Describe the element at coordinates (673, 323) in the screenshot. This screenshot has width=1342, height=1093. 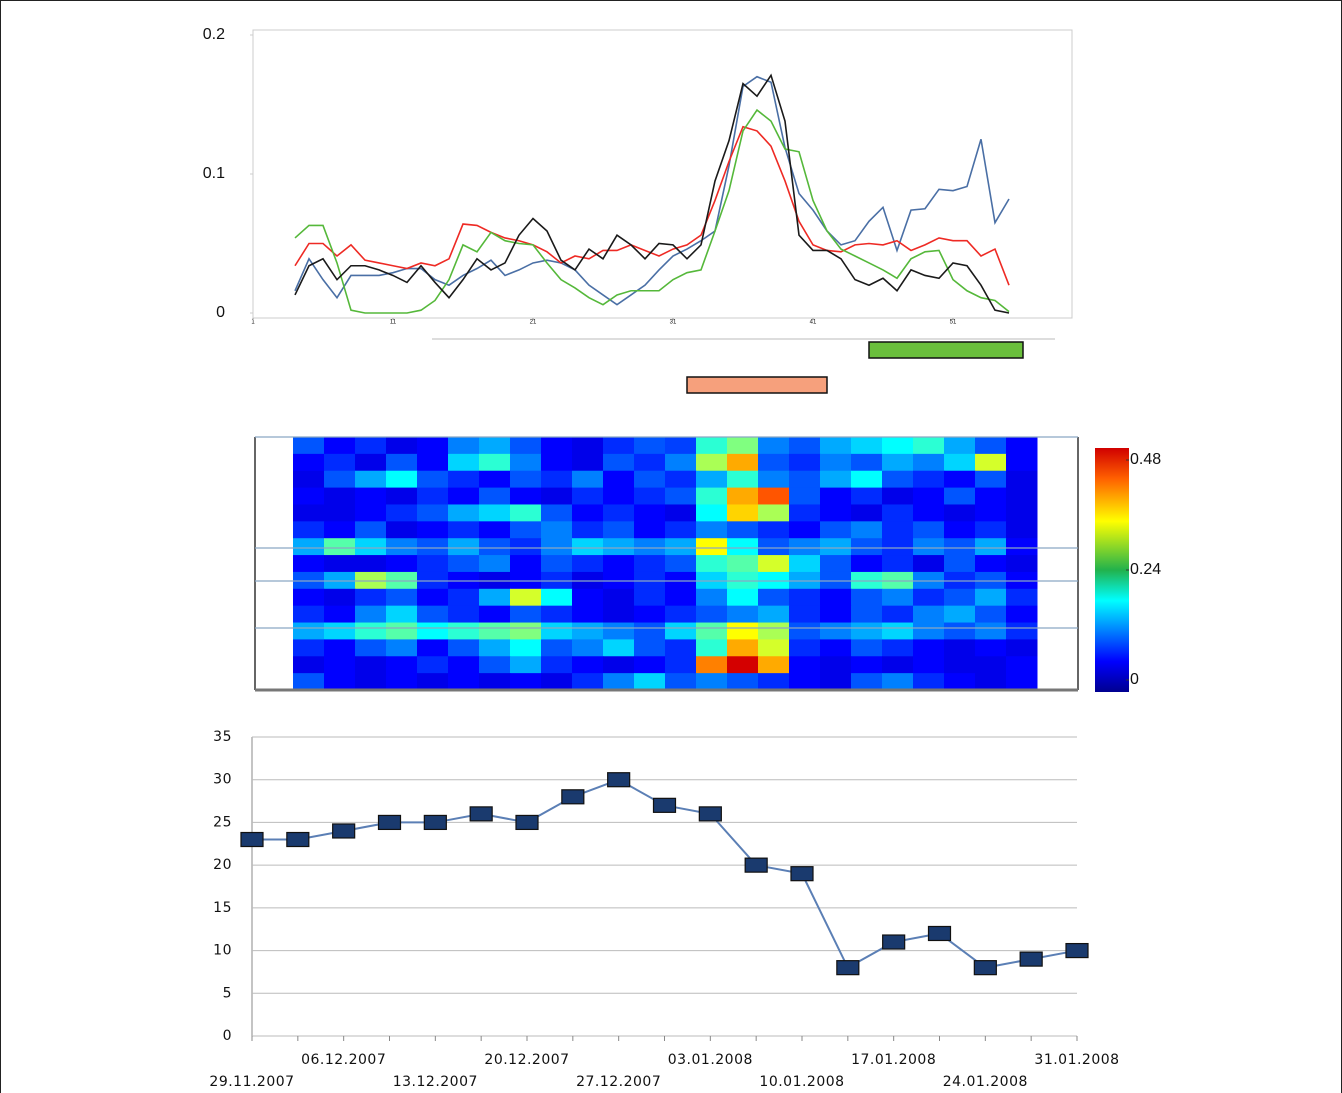
I see `x-tick-label: 31` at that location.